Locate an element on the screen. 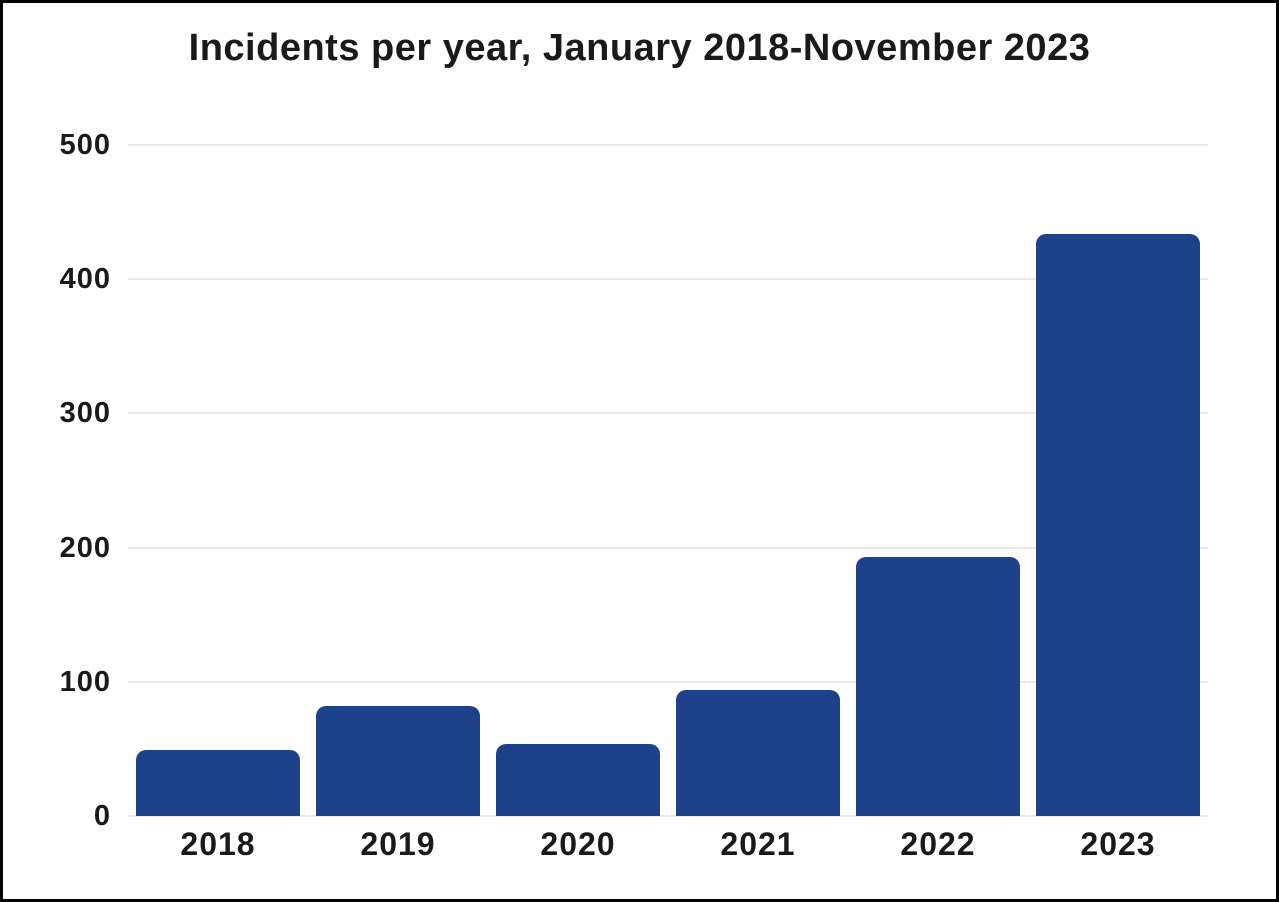 This screenshot has width=1279, height=902. y-tick-label-400: 400 is located at coordinates (85, 279).